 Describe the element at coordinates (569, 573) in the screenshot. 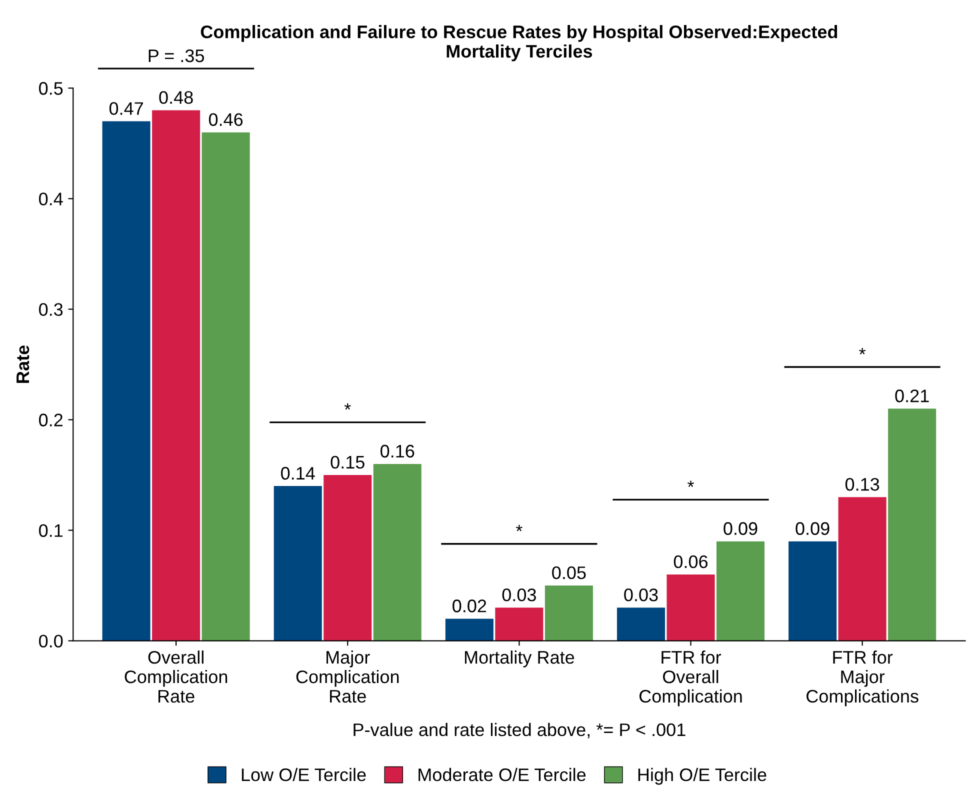

I see `data-label: 0.05` at that location.